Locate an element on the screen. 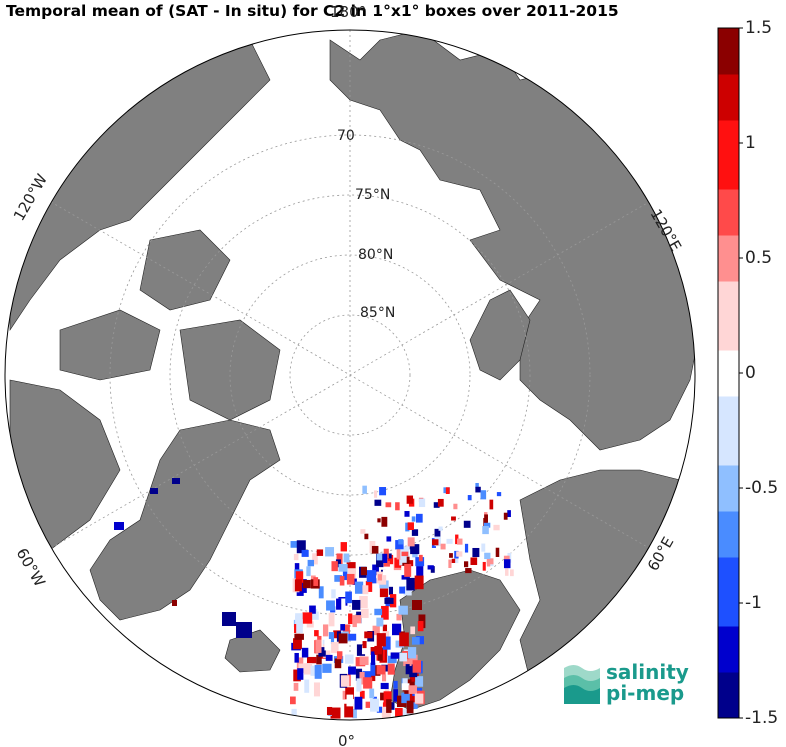  colorbar-tick-4: 0 is located at coordinates (750, 373).